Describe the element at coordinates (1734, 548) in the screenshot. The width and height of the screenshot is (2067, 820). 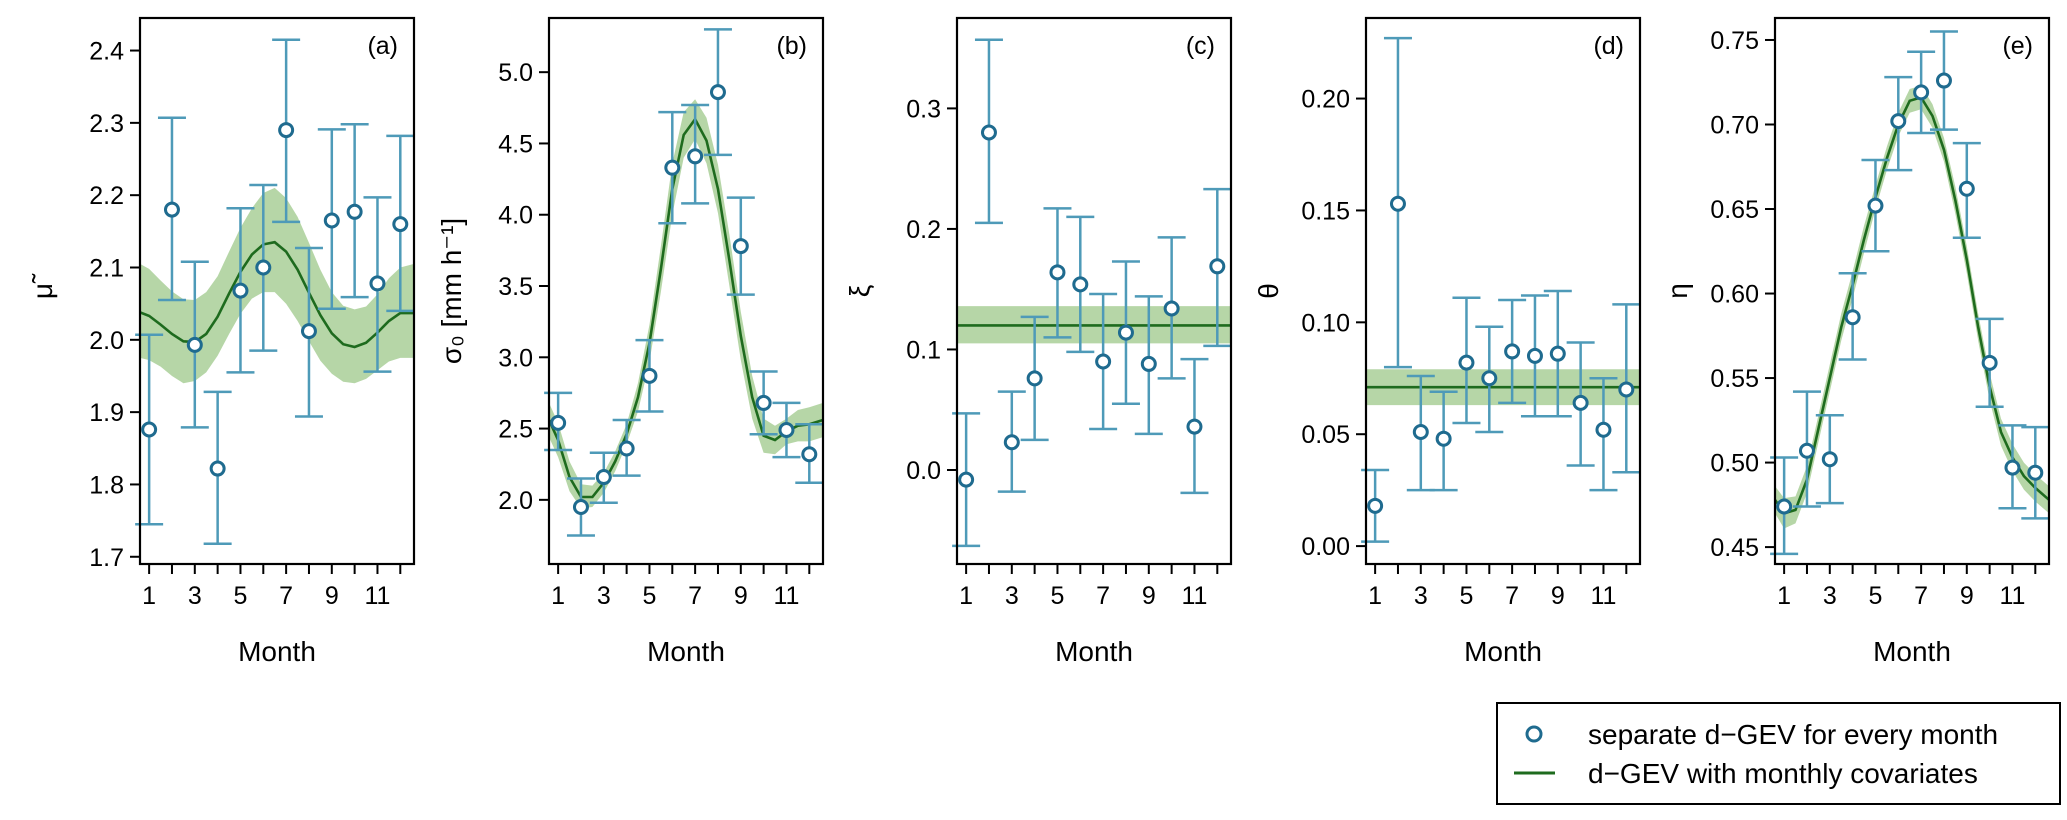
I see `y-tick-label: 0.45` at that location.